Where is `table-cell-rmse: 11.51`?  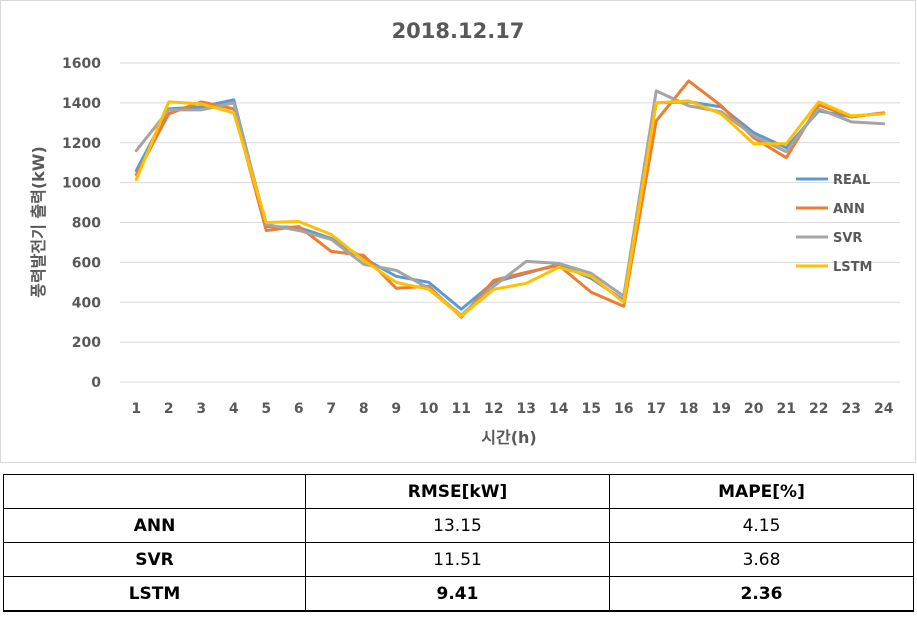
table-cell-rmse: 11.51 is located at coordinates (457, 559).